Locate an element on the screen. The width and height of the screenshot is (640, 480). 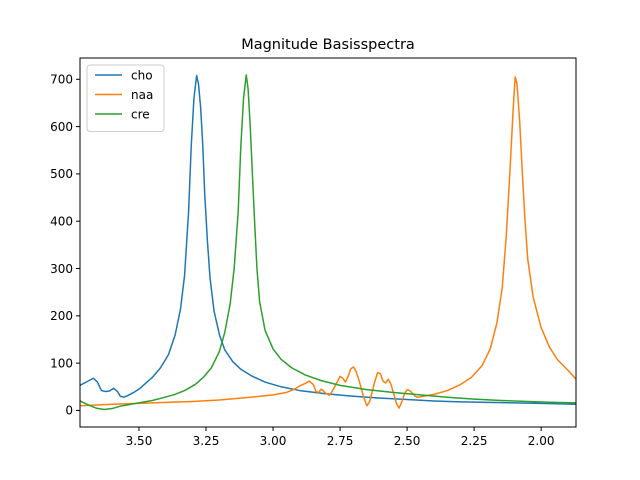
x-tick-label: 2.75 is located at coordinates (340, 441).